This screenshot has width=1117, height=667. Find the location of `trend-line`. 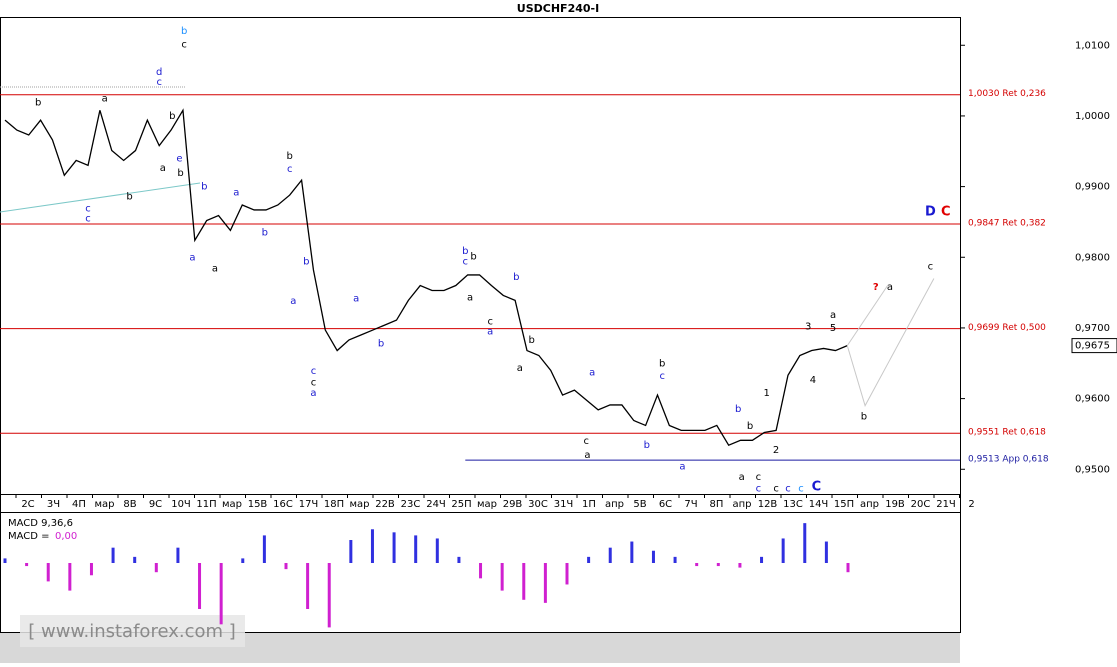

trend-line is located at coordinates (100, 197).